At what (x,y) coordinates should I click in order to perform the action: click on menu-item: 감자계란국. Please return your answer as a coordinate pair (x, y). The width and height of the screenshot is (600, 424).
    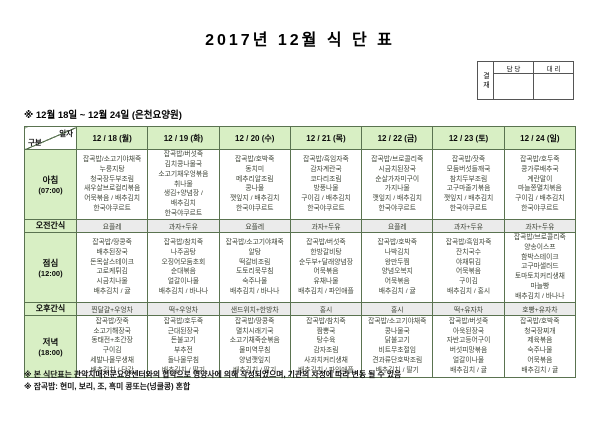
    Looking at the image, I should click on (326, 169).